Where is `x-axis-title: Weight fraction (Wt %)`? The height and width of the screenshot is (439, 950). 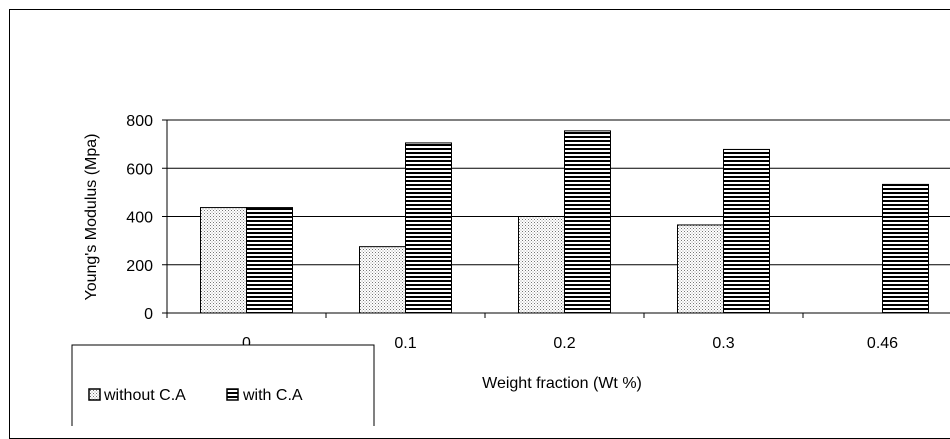
x-axis-title: Weight fraction (Wt %) is located at coordinates (562, 383).